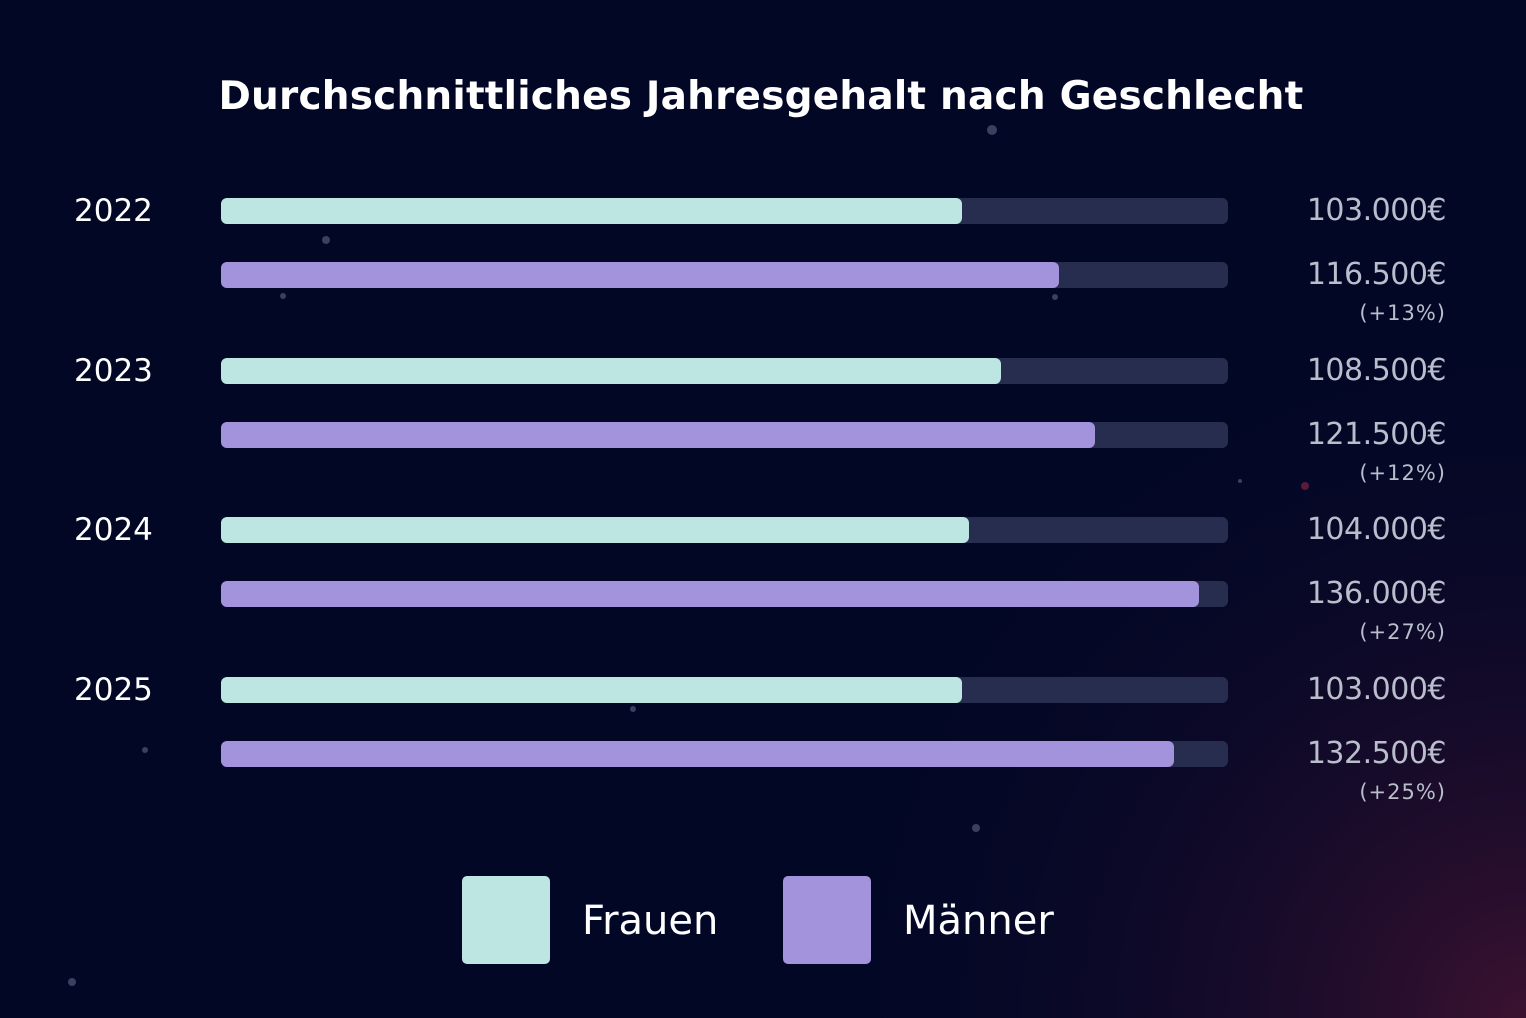 The image size is (1526, 1018). Describe the element at coordinates (506, 920) in the screenshot. I see `legend-swatch-frauen` at that location.